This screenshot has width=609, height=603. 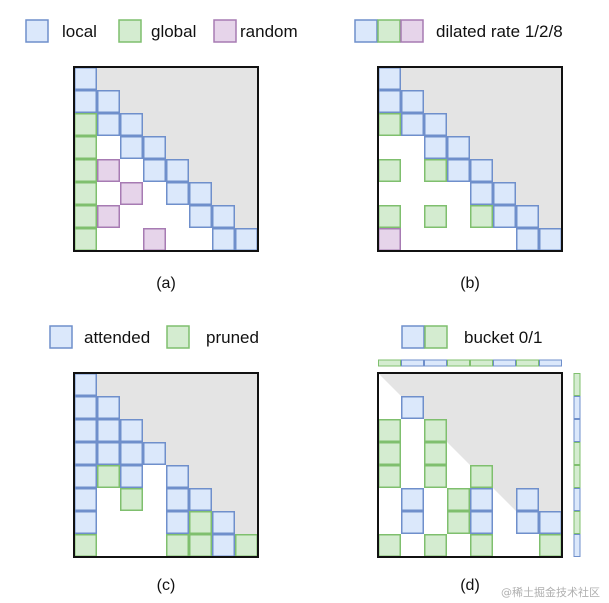 I want to click on matrix-border, so click(x=470, y=465).